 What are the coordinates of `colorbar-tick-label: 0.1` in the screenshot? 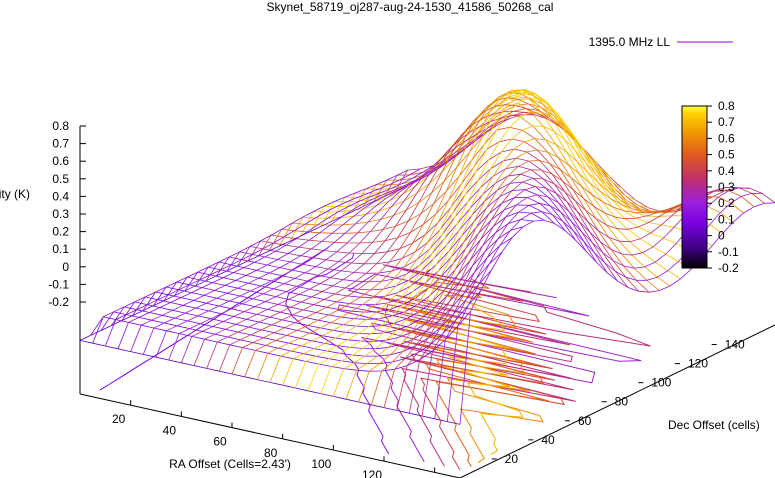 It's located at (726, 219).